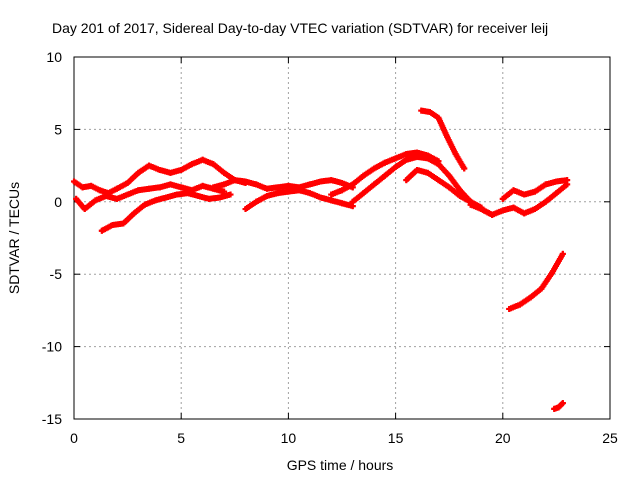 Image resolution: width=640 pixels, height=480 pixels. I want to click on x-tick-label: 10, so click(289, 438).